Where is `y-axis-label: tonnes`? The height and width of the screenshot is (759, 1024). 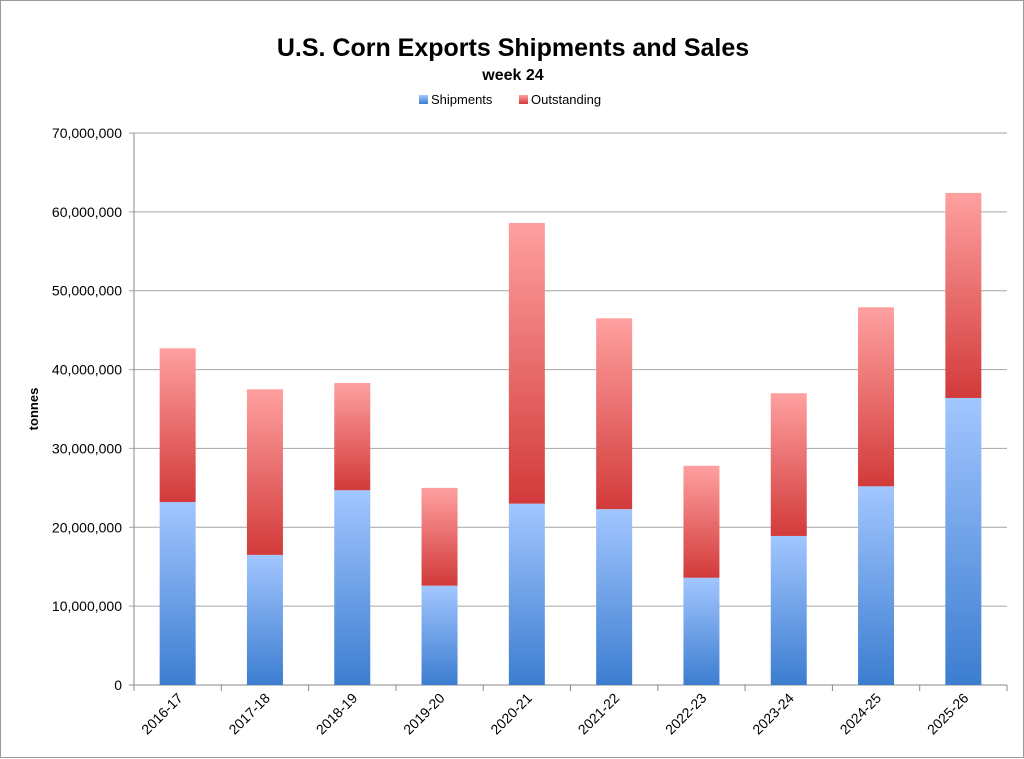
y-axis-label: tonnes is located at coordinates (33, 409).